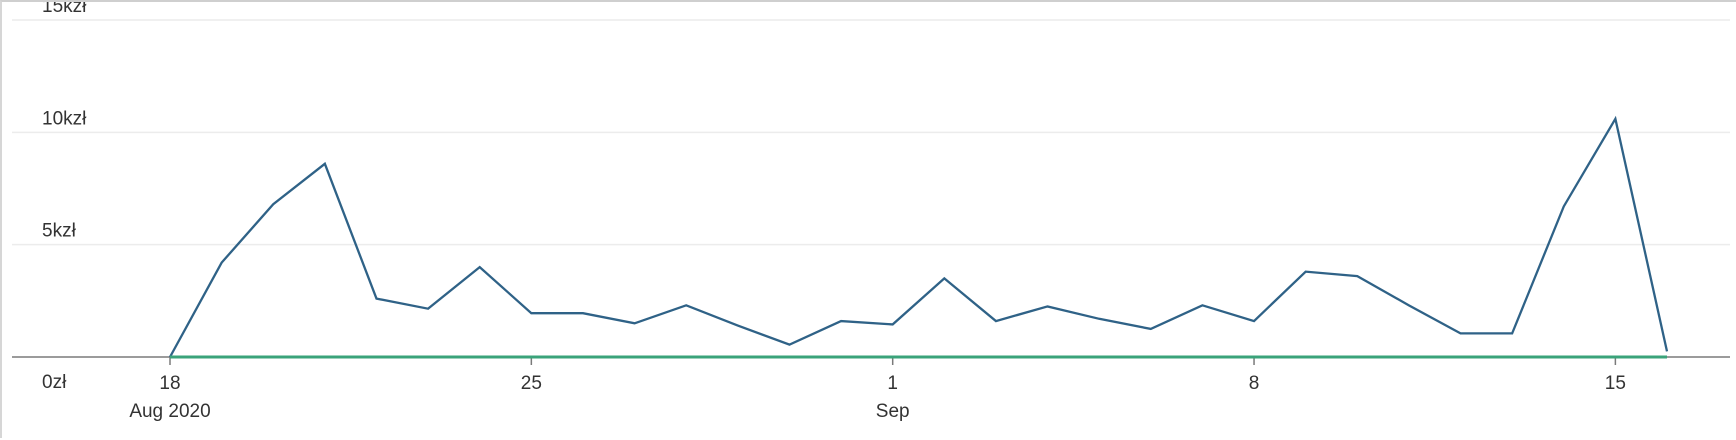 This screenshot has width=1736, height=440. I want to click on x-tick-sub-label: Aug 2020, so click(169, 411).